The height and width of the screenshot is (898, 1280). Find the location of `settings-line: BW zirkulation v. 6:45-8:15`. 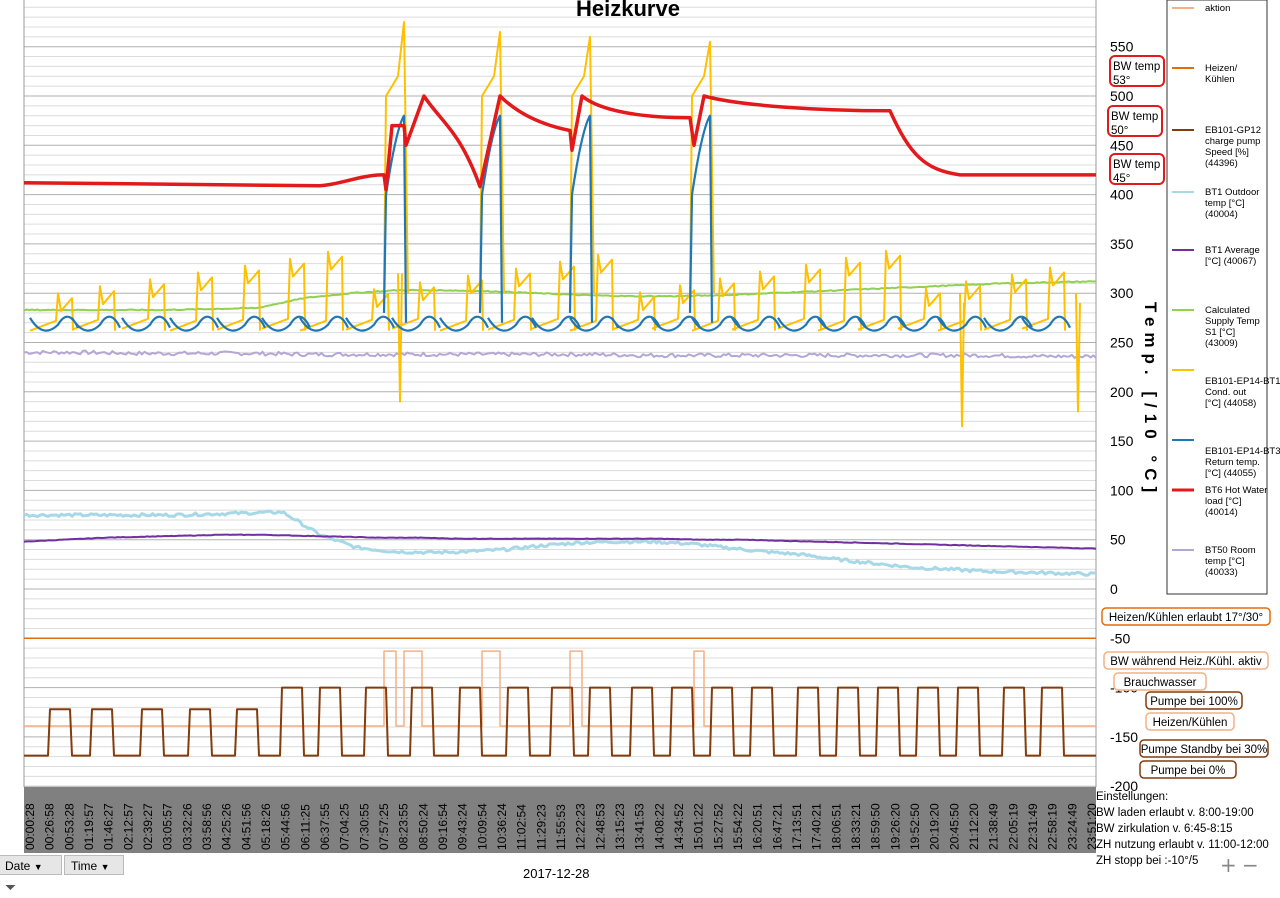

settings-line: BW zirkulation v. 6:45-8:15 is located at coordinates (1164, 829).